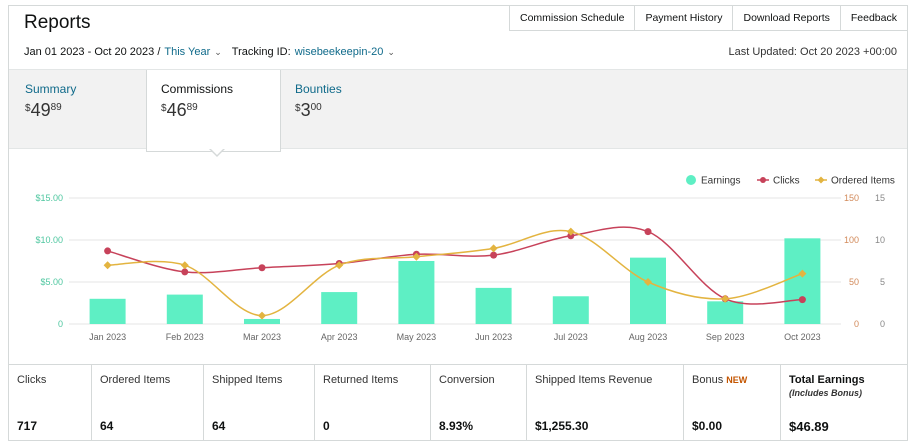 Image resolution: width=917 pixels, height=448 pixels. I want to click on period-dropdown: This Year, so click(187, 52).